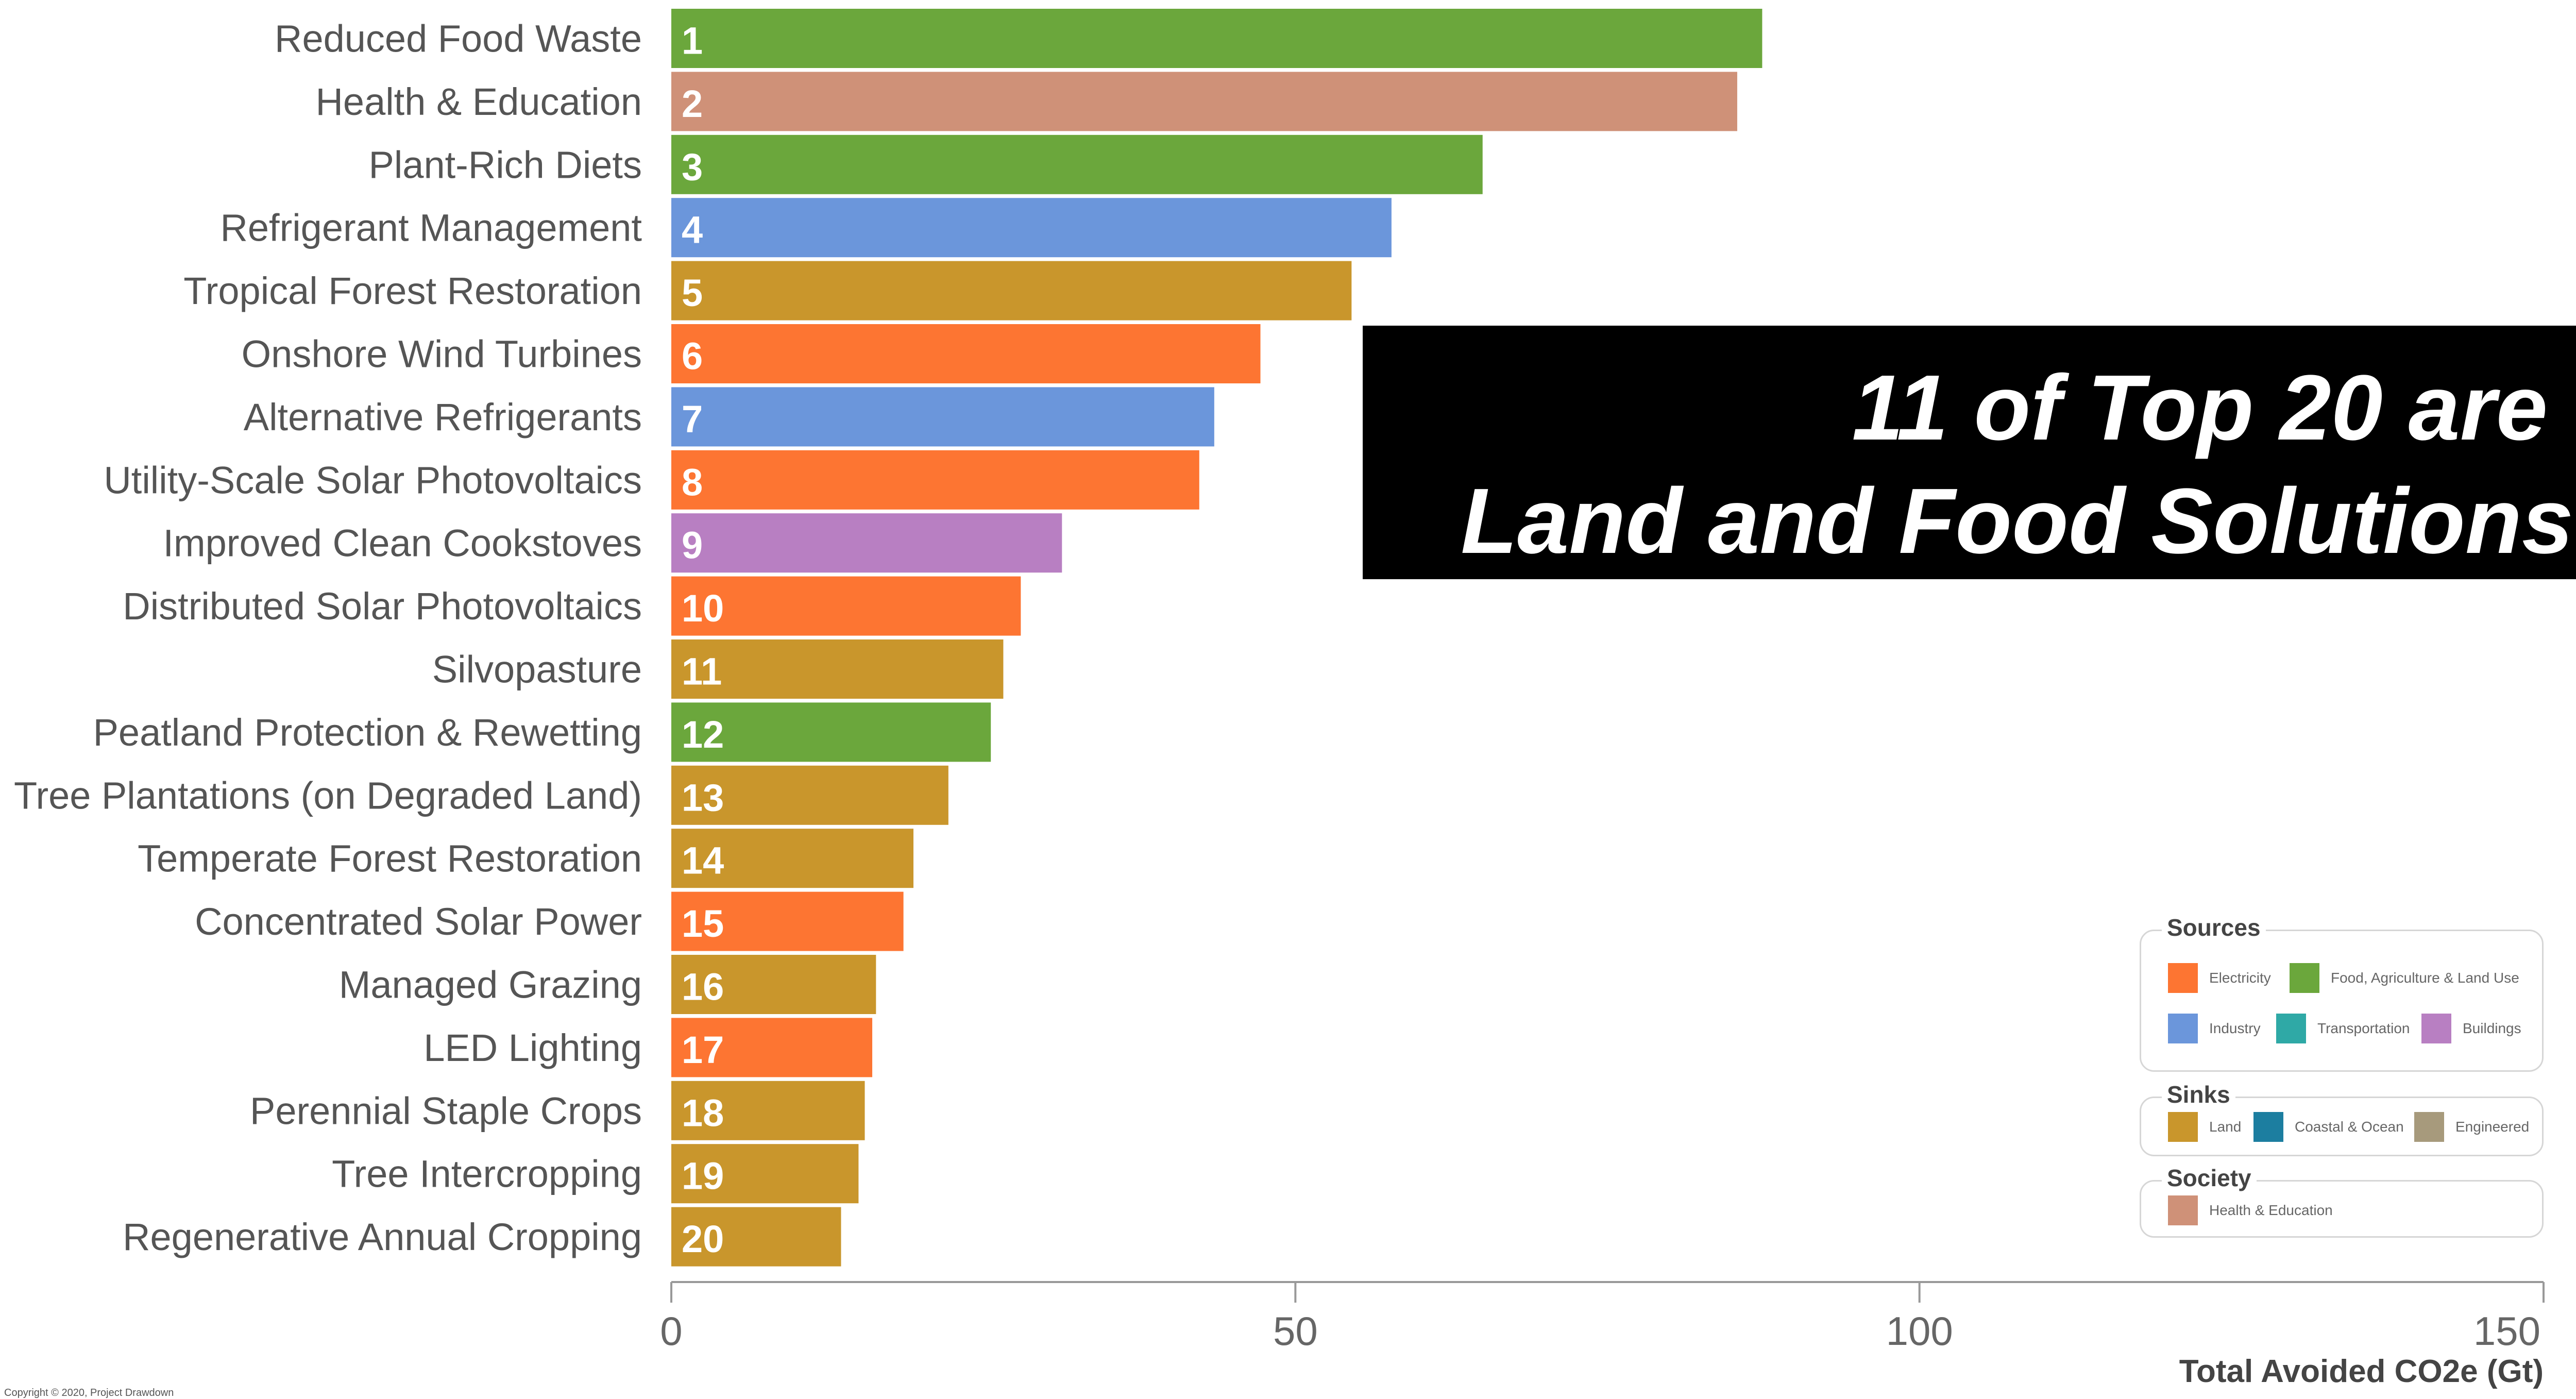 The width and height of the screenshot is (2576, 1399). I want to click on category-label-led-lighting: LED Lighting, so click(532, 1047).